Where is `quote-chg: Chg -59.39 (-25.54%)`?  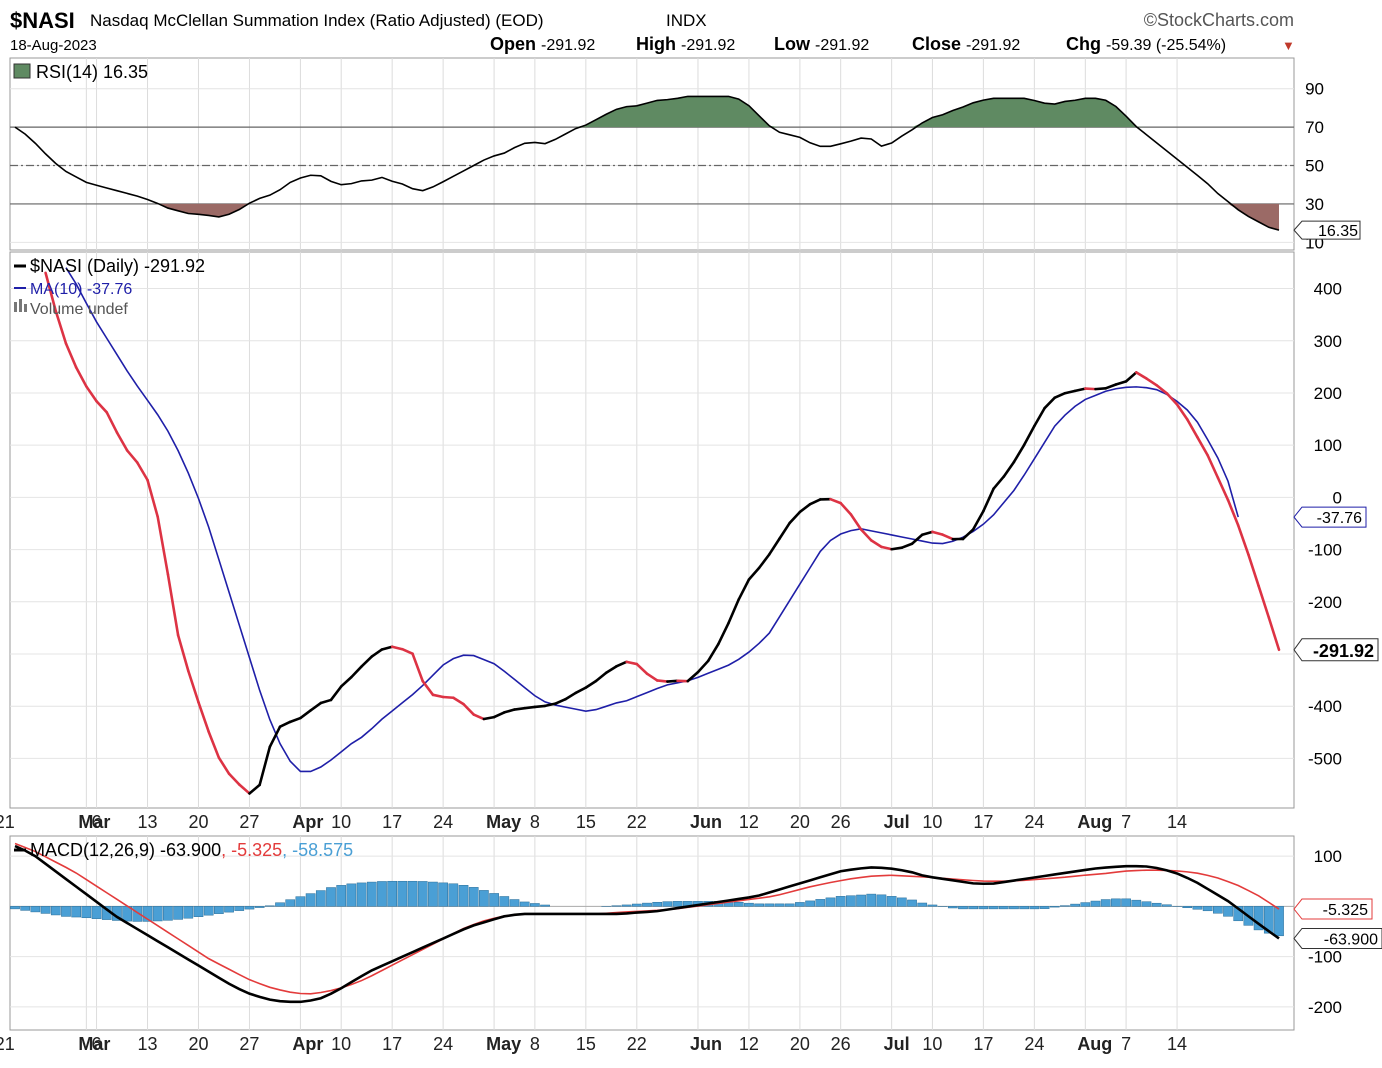 quote-chg: Chg -59.39 (-25.54%) is located at coordinates (1146, 44).